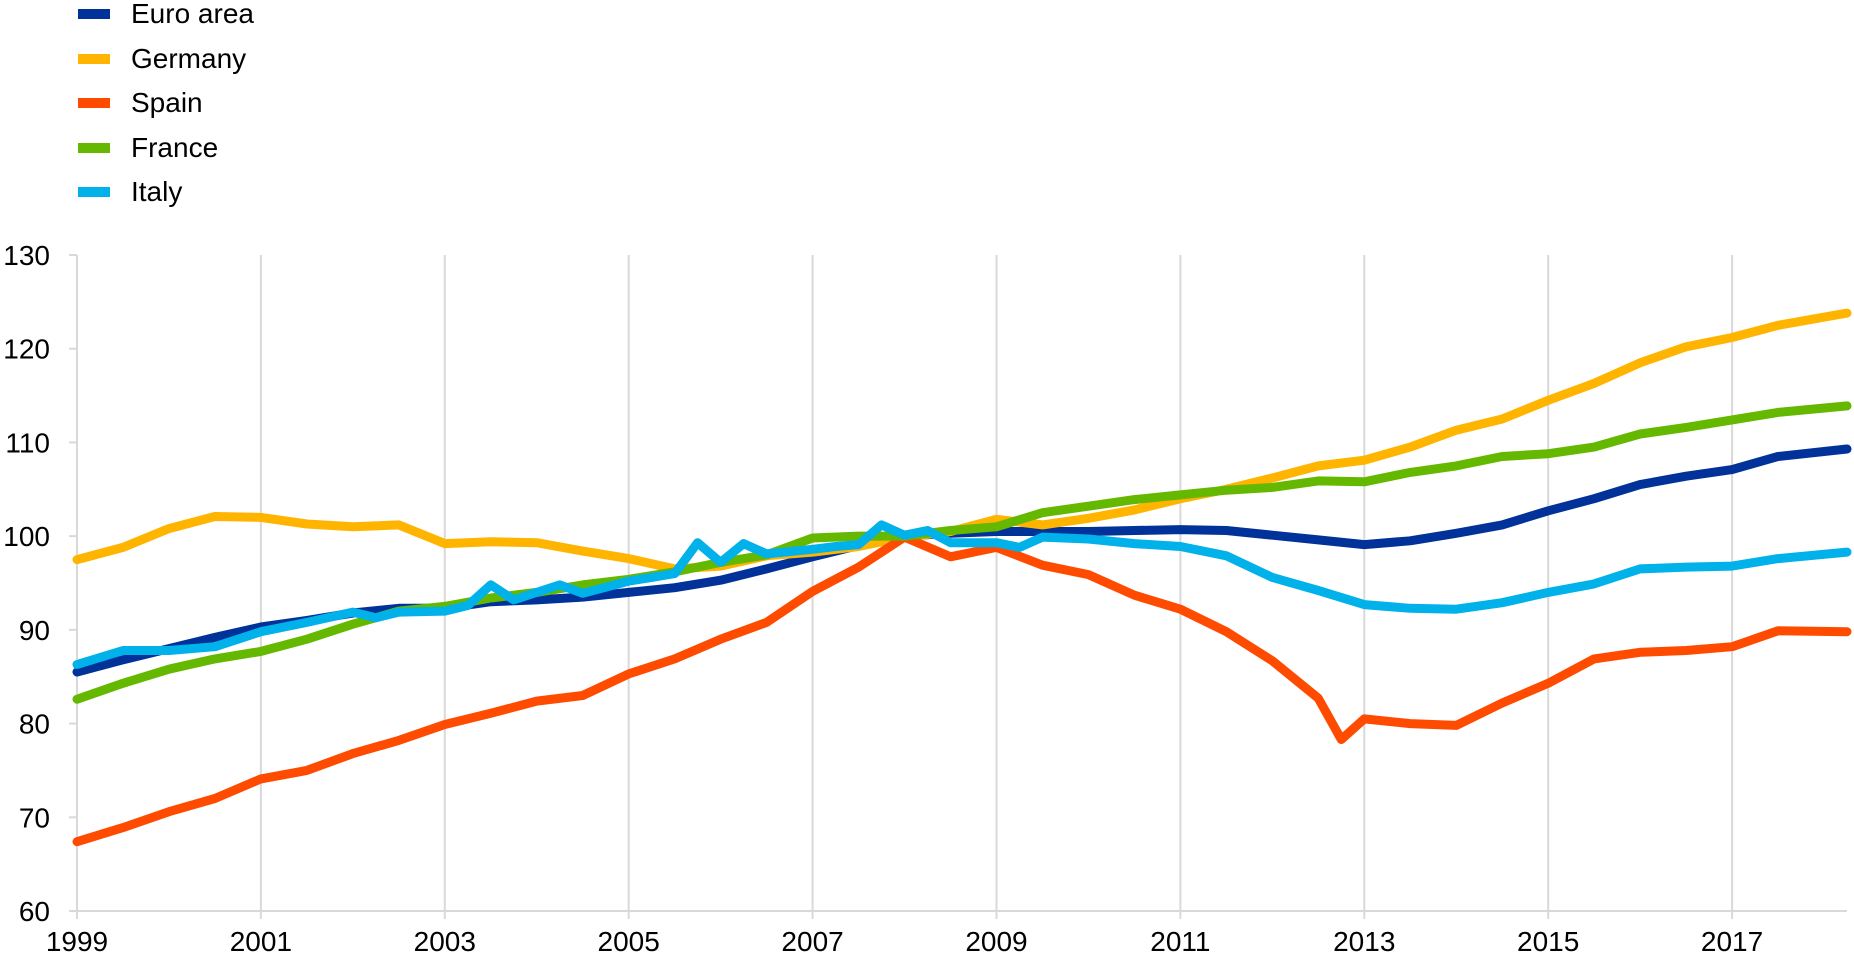 The height and width of the screenshot is (961, 1854). I want to click on x-tick-label-2001: 2001, so click(261, 941).